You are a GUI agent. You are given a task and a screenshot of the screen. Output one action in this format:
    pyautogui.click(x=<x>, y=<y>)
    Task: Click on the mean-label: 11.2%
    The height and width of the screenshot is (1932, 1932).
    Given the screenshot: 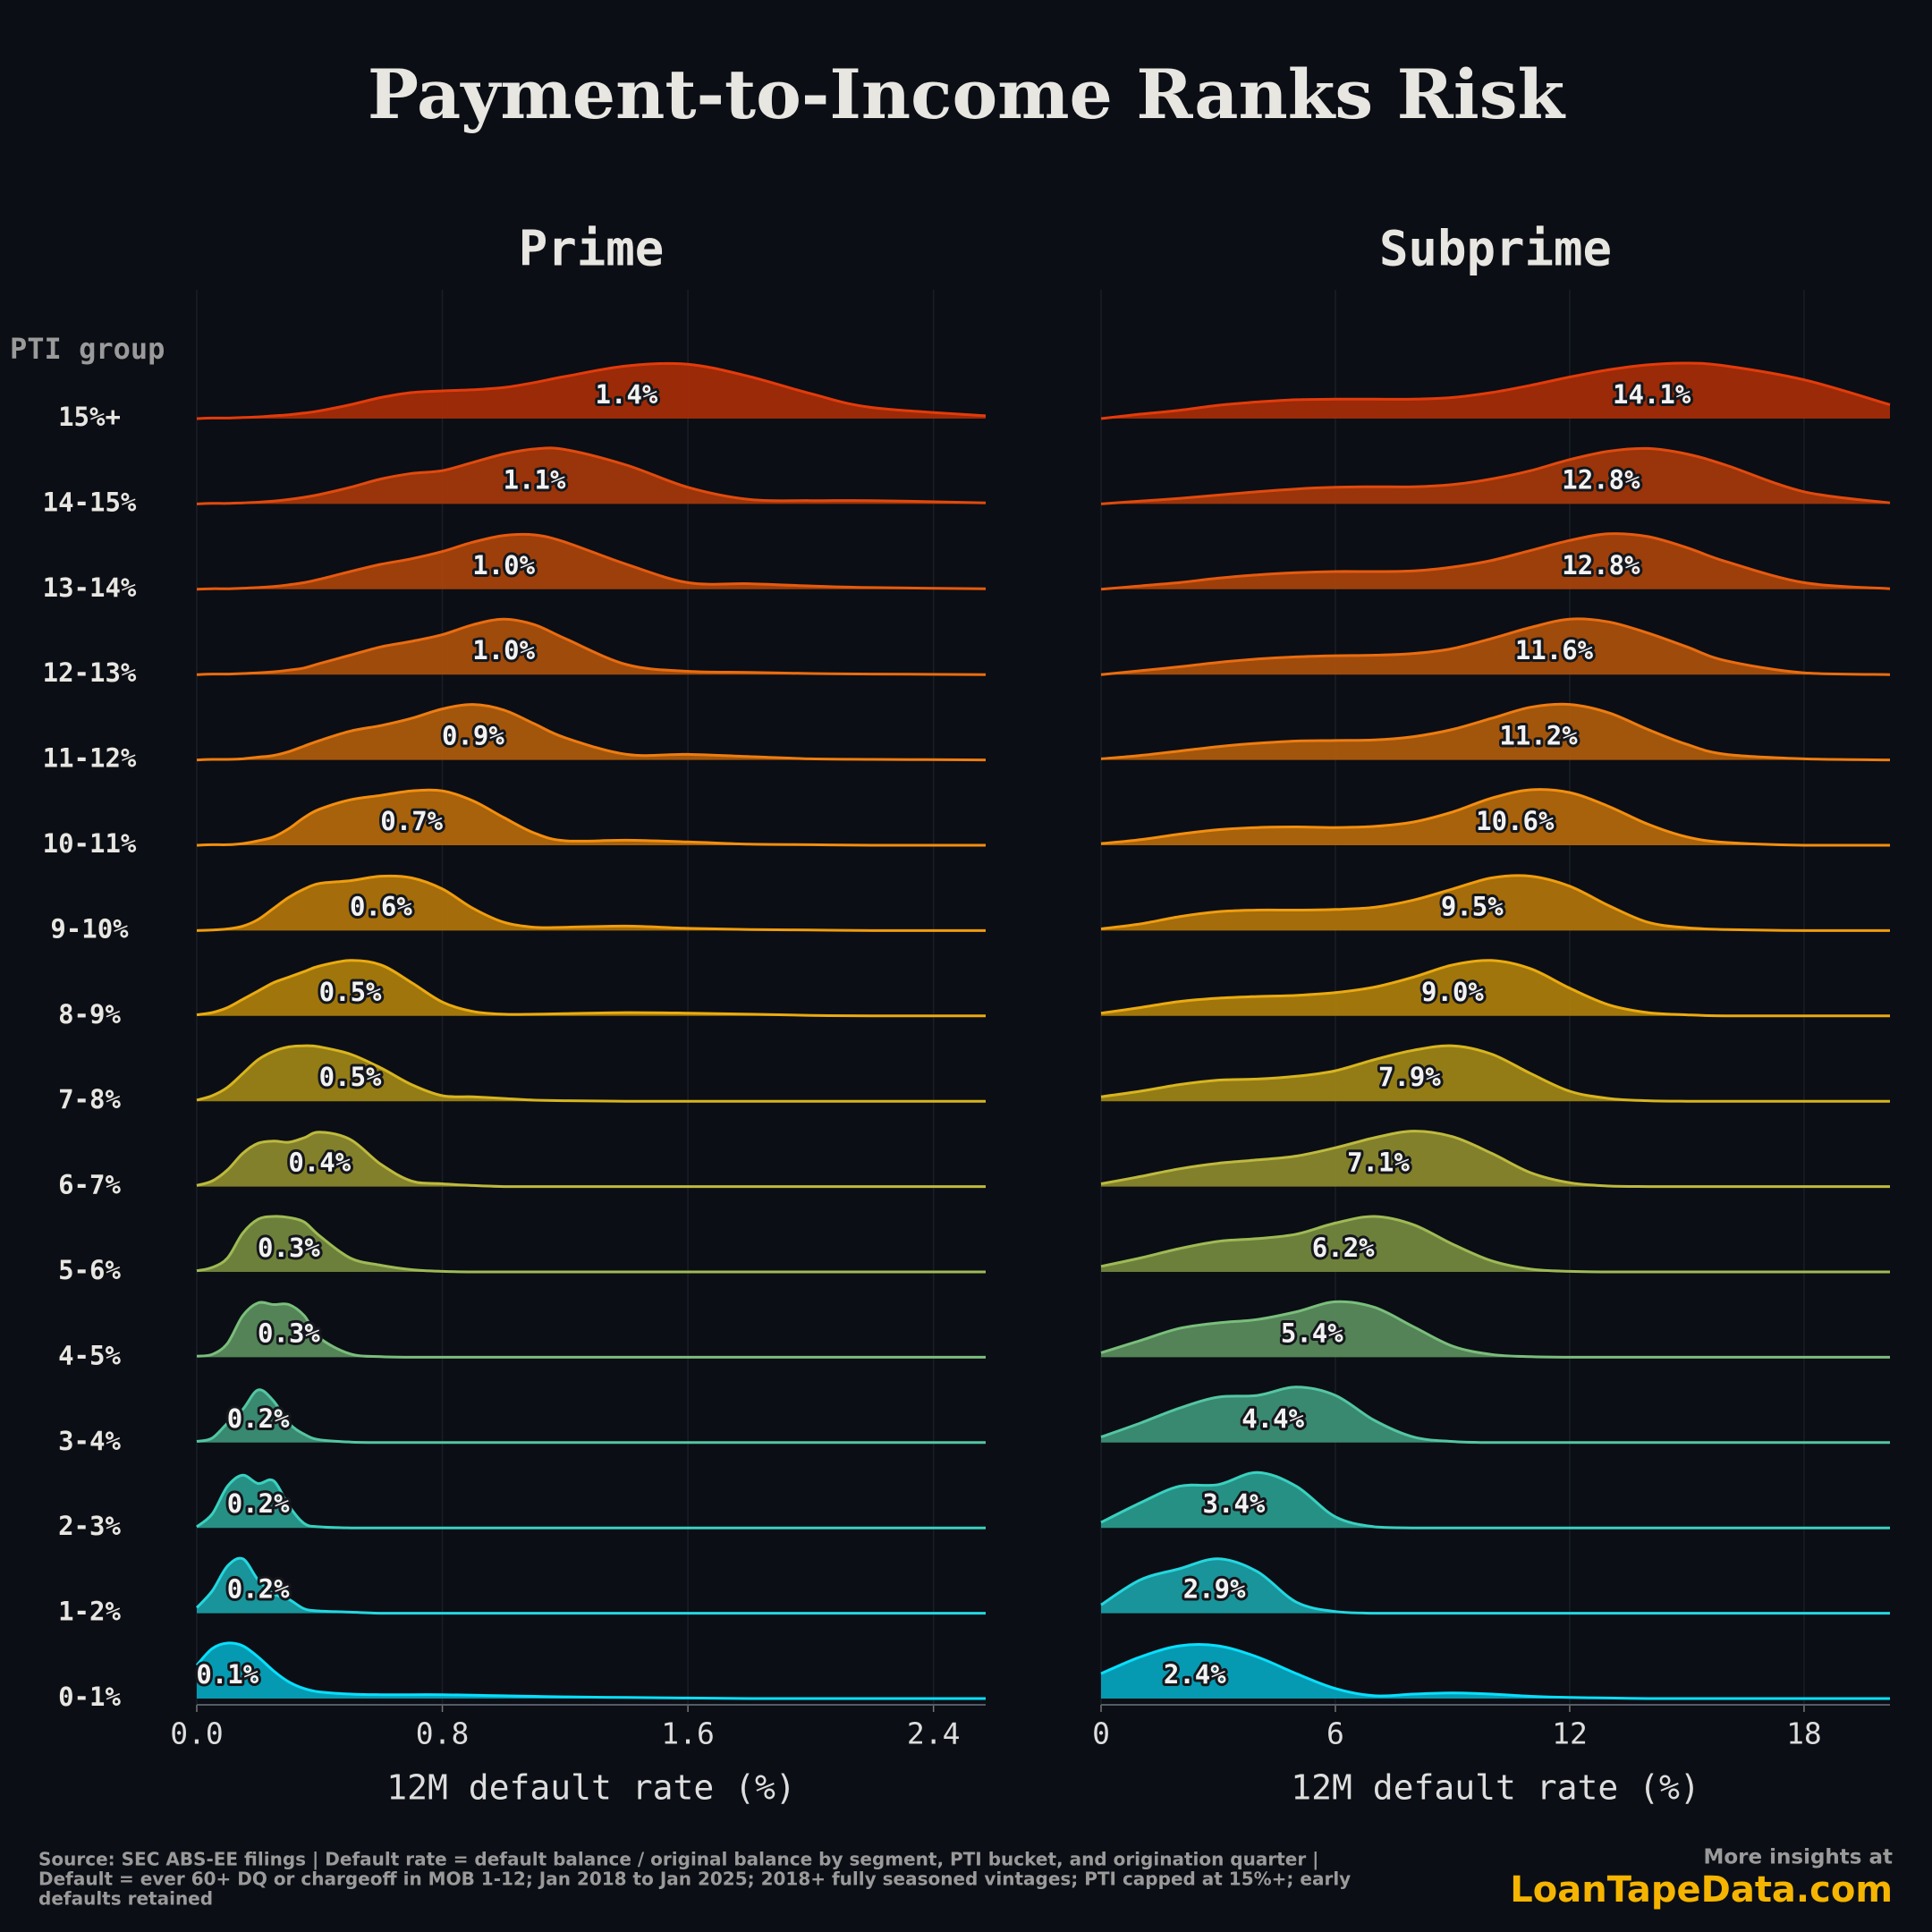 What is the action you would take?
    pyautogui.click(x=1538, y=736)
    